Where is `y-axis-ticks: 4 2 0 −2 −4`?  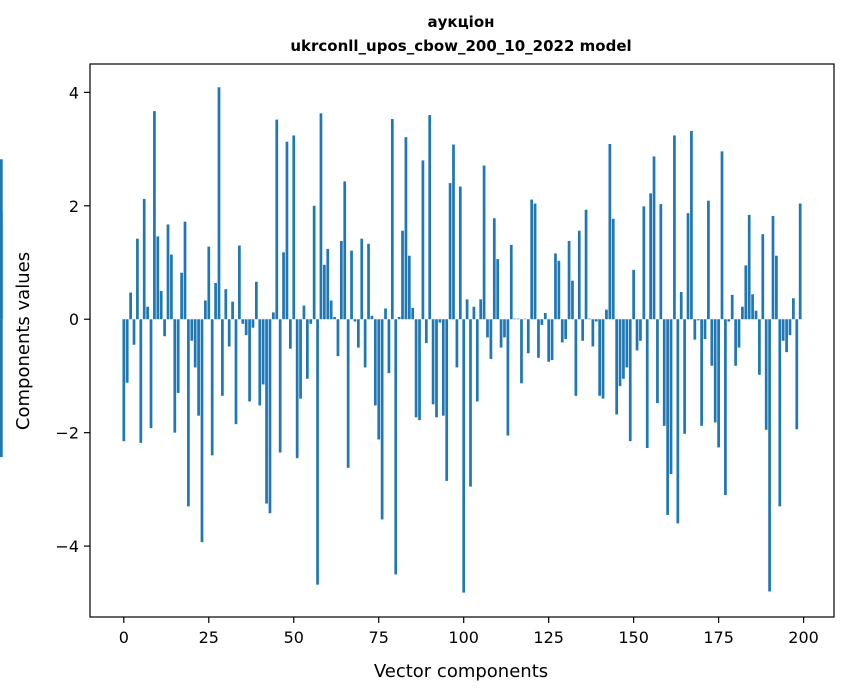
y-axis-ticks: 4 2 0 −2 −4 is located at coordinates (72, 319).